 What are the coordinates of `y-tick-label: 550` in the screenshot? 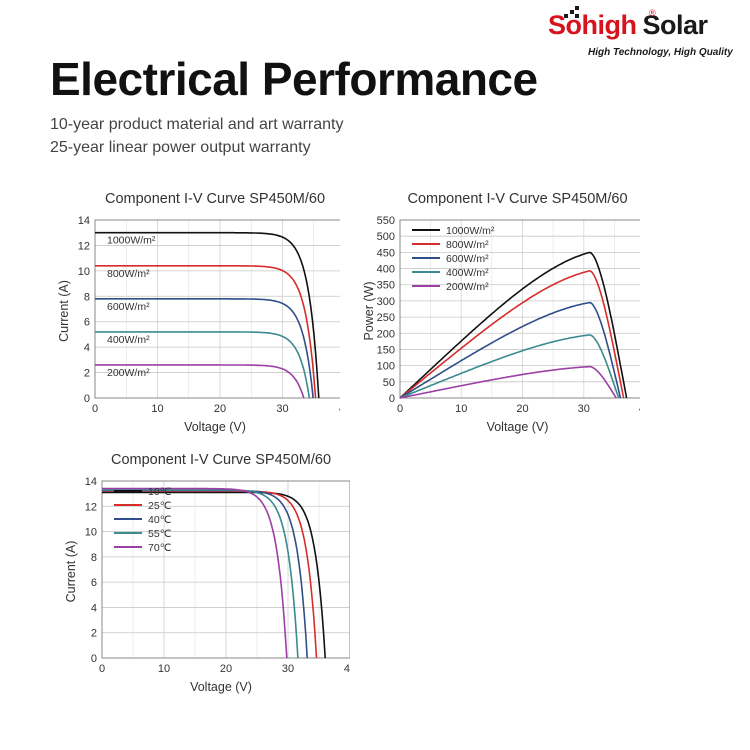 It's located at (386, 221).